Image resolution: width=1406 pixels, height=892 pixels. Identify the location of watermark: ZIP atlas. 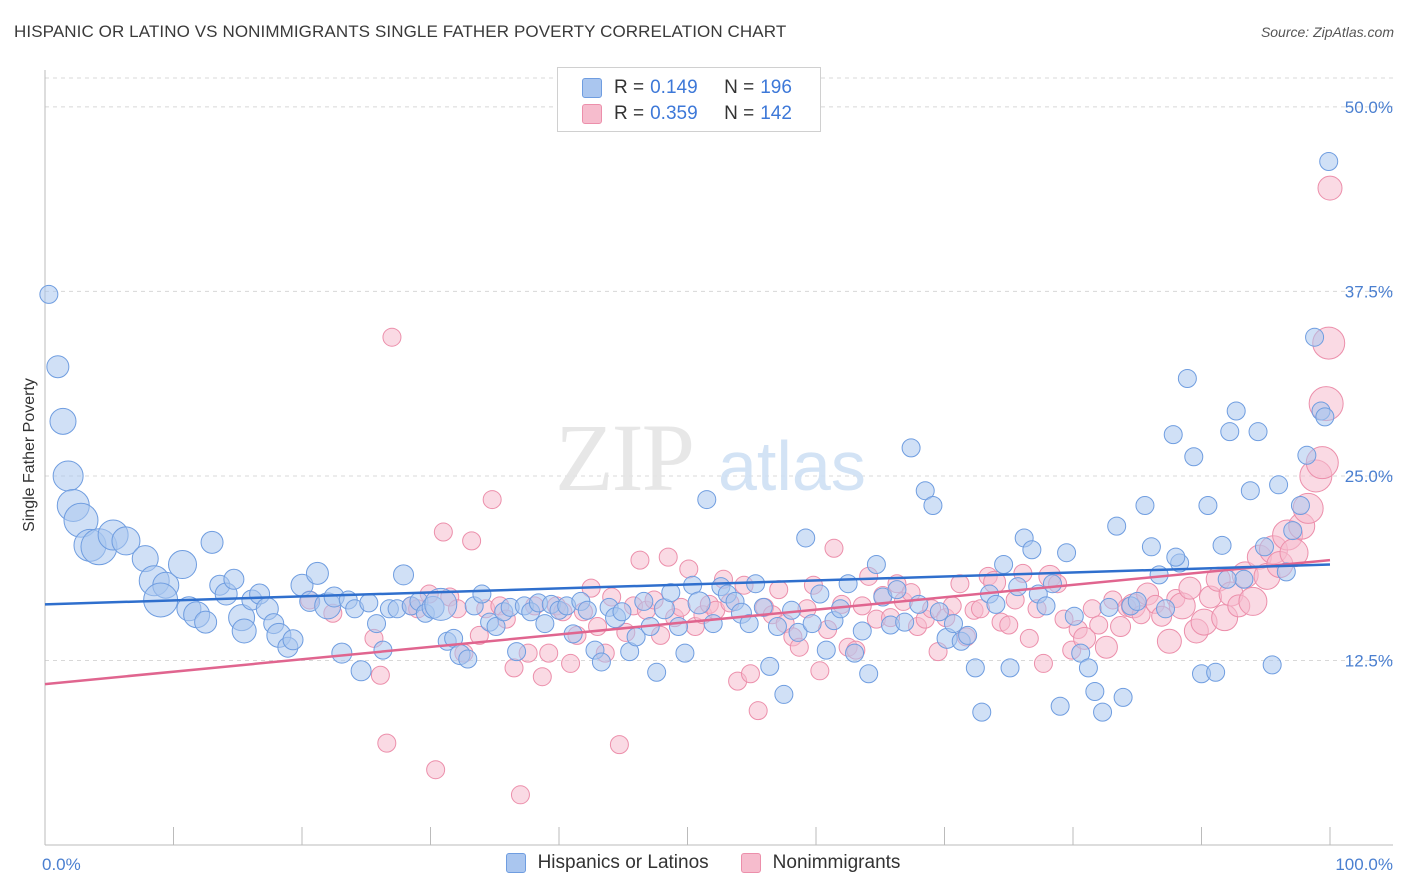
(710, 457).